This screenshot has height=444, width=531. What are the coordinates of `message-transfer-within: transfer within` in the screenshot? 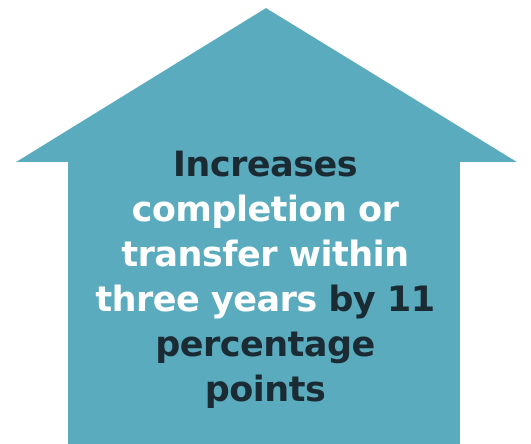 It's located at (265, 255).